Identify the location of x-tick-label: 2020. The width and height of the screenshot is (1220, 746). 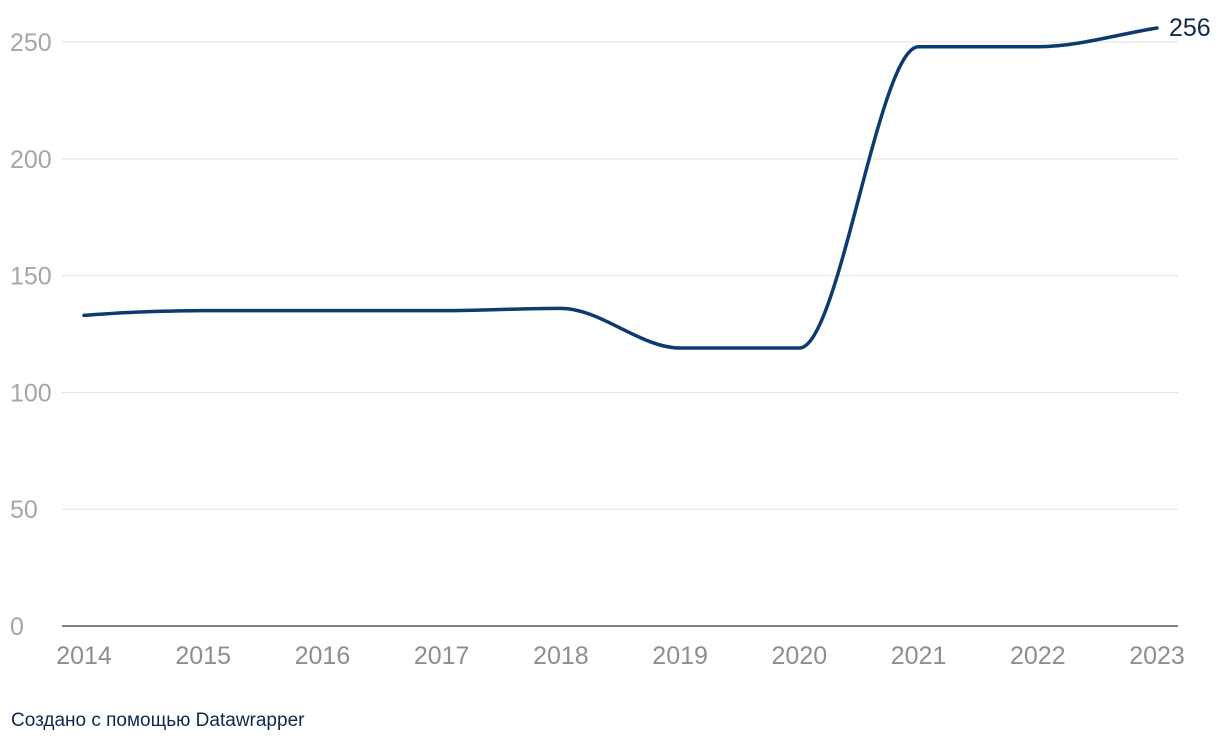
(800, 656).